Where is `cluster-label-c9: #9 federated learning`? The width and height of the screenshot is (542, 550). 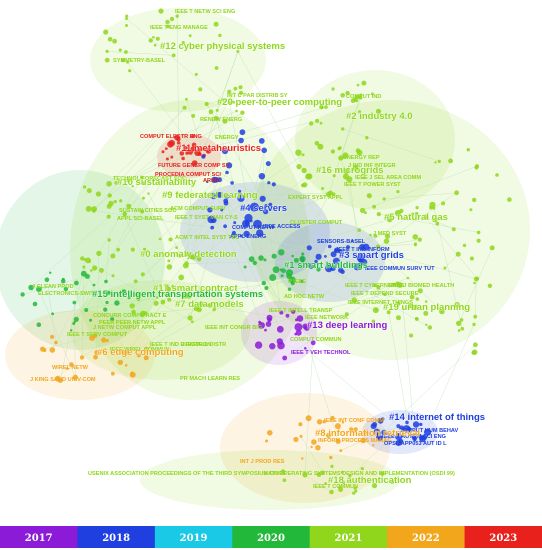
cluster-label-c9: #9 federated learning is located at coordinates (210, 195).